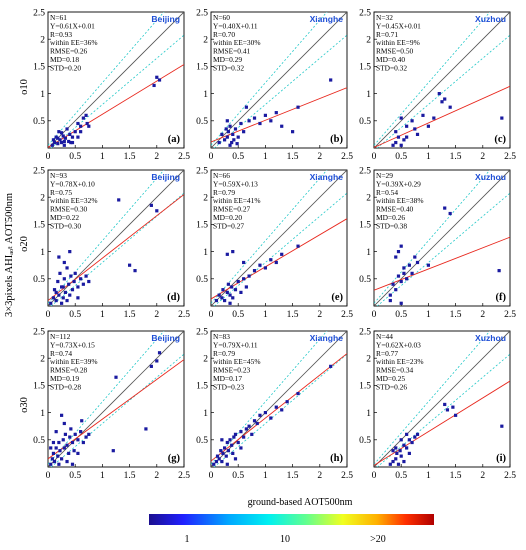  I want to click on stat-line: Y=0.39X+0.29, so click(398, 183).